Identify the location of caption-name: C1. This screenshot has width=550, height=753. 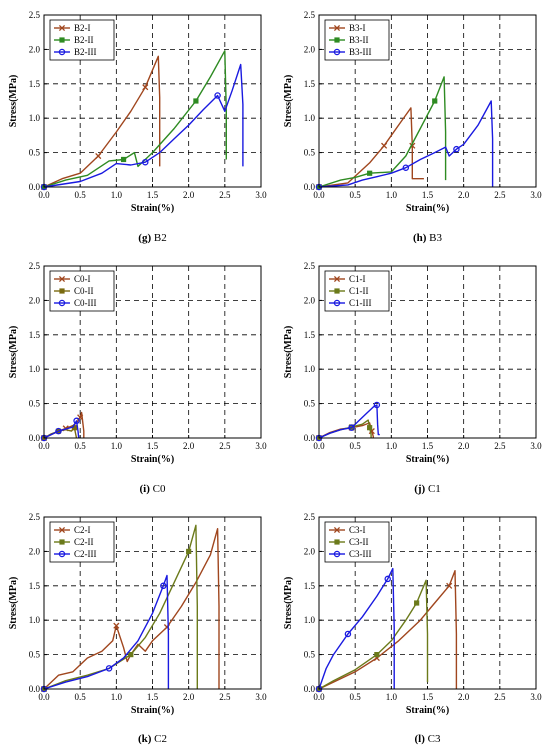
(433, 489).